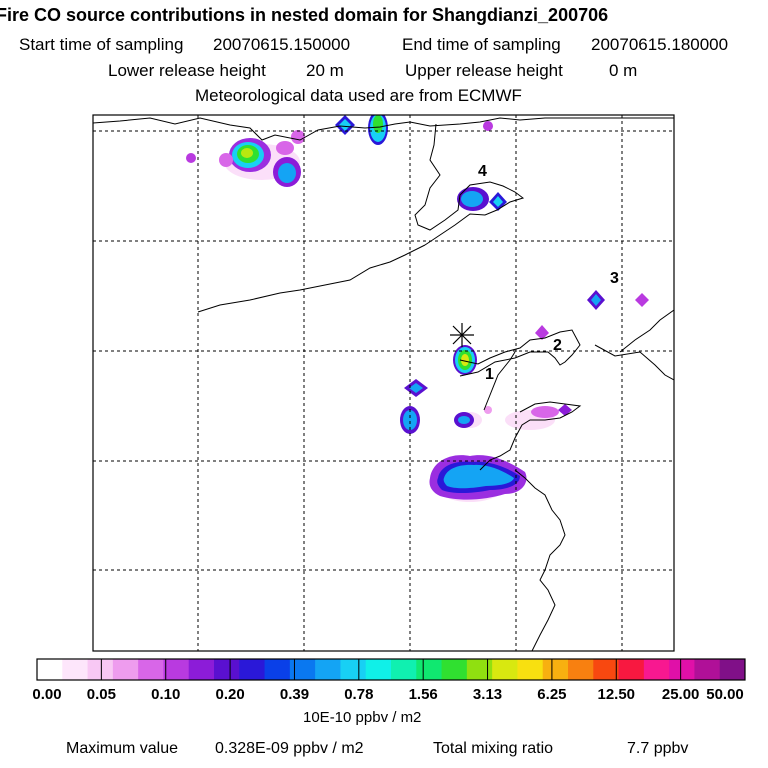 Image resolution: width=768 pixels, height=768 pixels. Describe the element at coordinates (101, 694) in the screenshot. I see `colorbar-label: 0.05` at that location.